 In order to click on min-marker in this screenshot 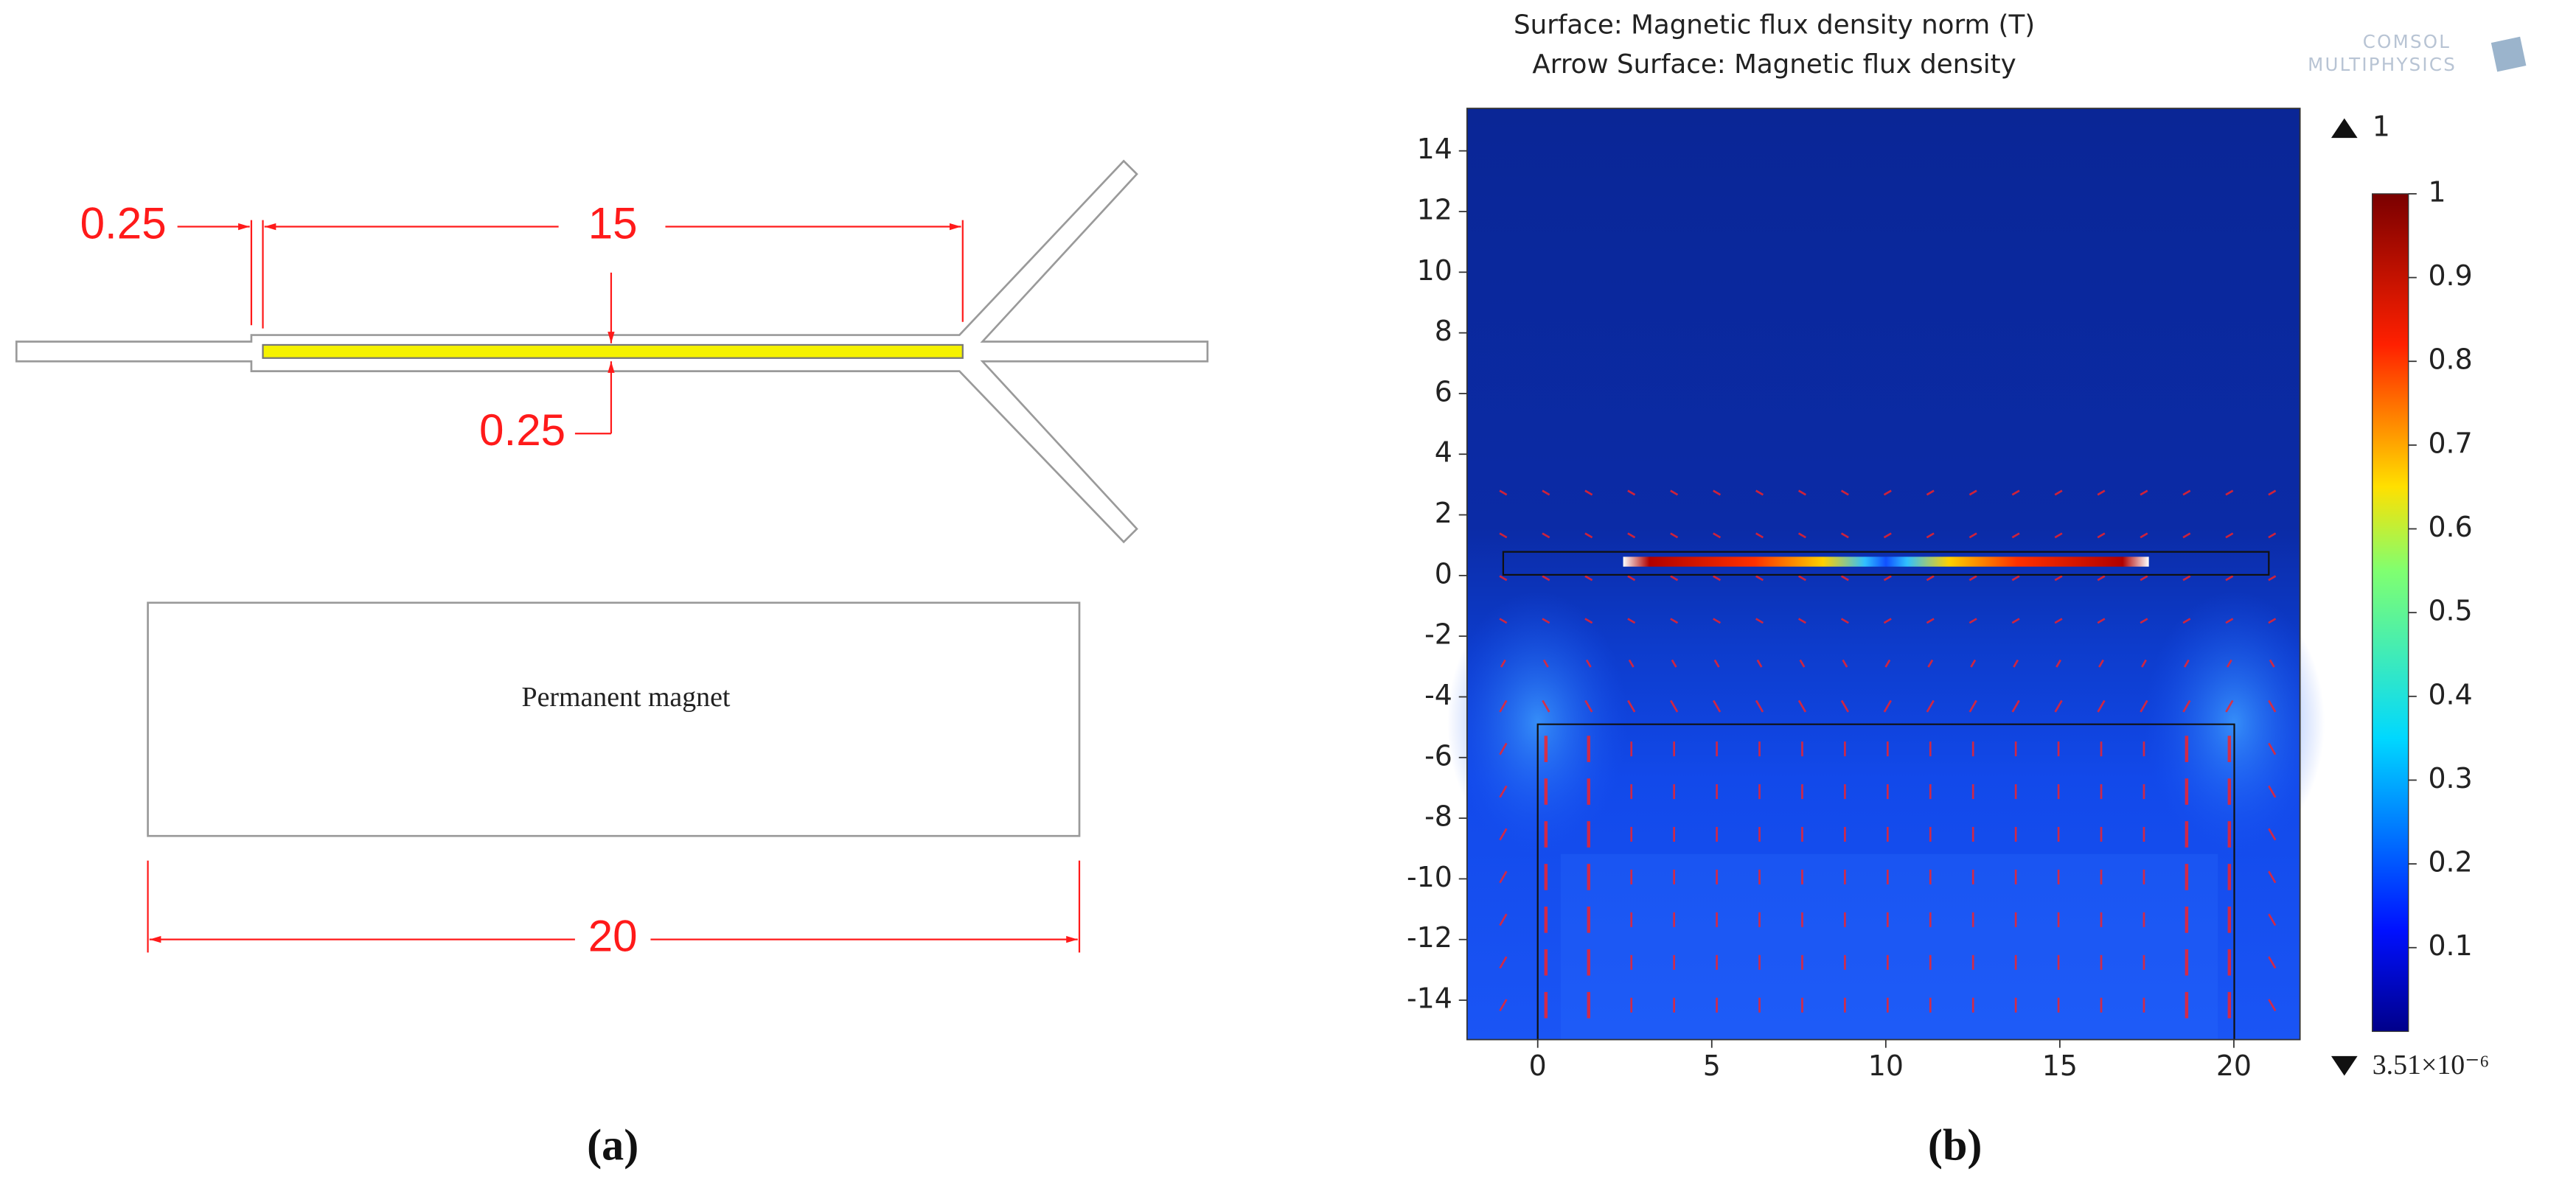, I will do `click(2344, 1065)`.